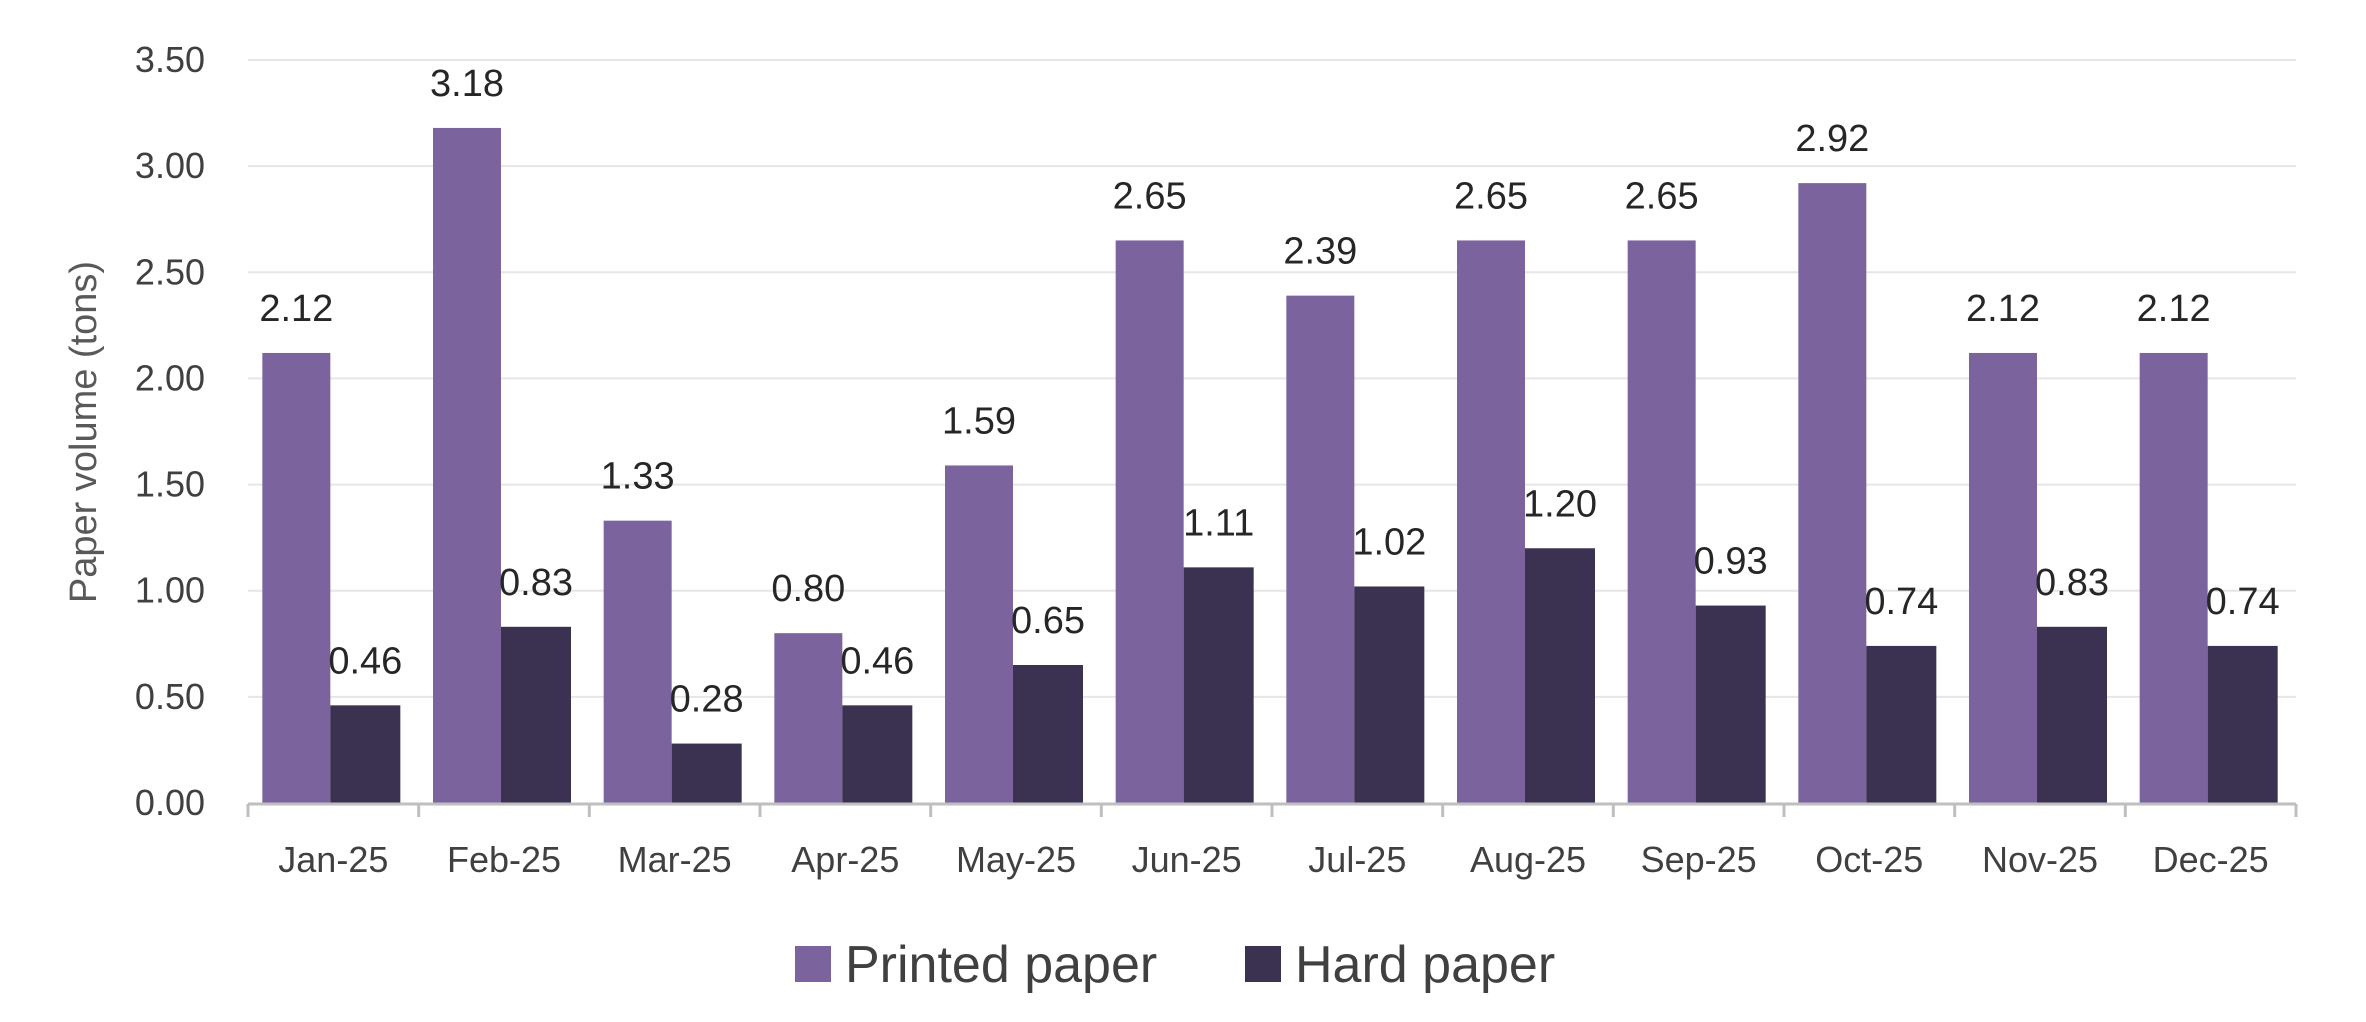 The height and width of the screenshot is (1022, 2366). What do you see at coordinates (504, 859) in the screenshot?
I see `x-tick-label: Feb-25` at bounding box center [504, 859].